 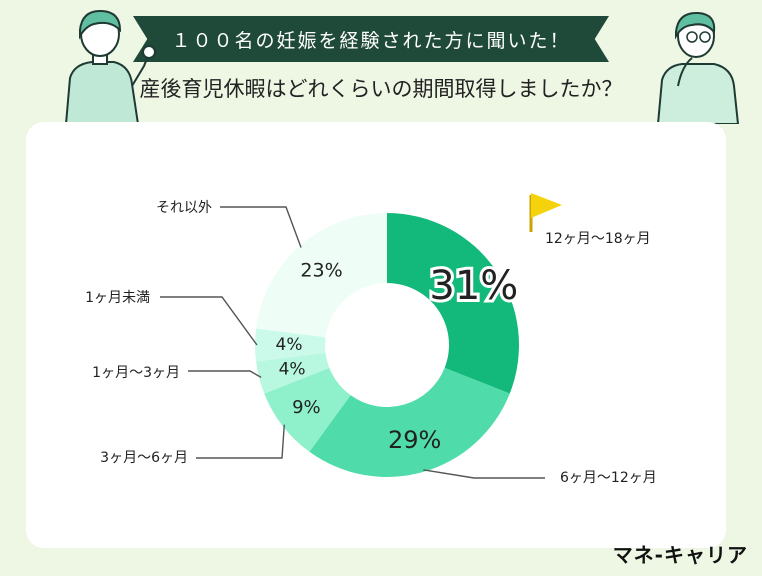 I want to click on slice-category-label: 6ヶ月〜12ヶ月, so click(x=608, y=478).